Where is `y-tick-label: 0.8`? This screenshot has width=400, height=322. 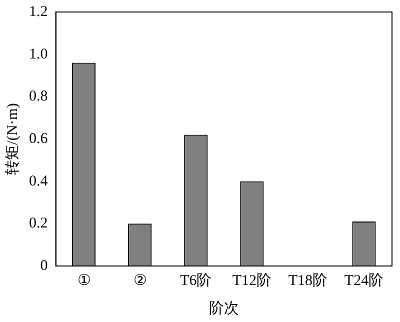
y-tick-label: 0.8 is located at coordinates (38, 96).